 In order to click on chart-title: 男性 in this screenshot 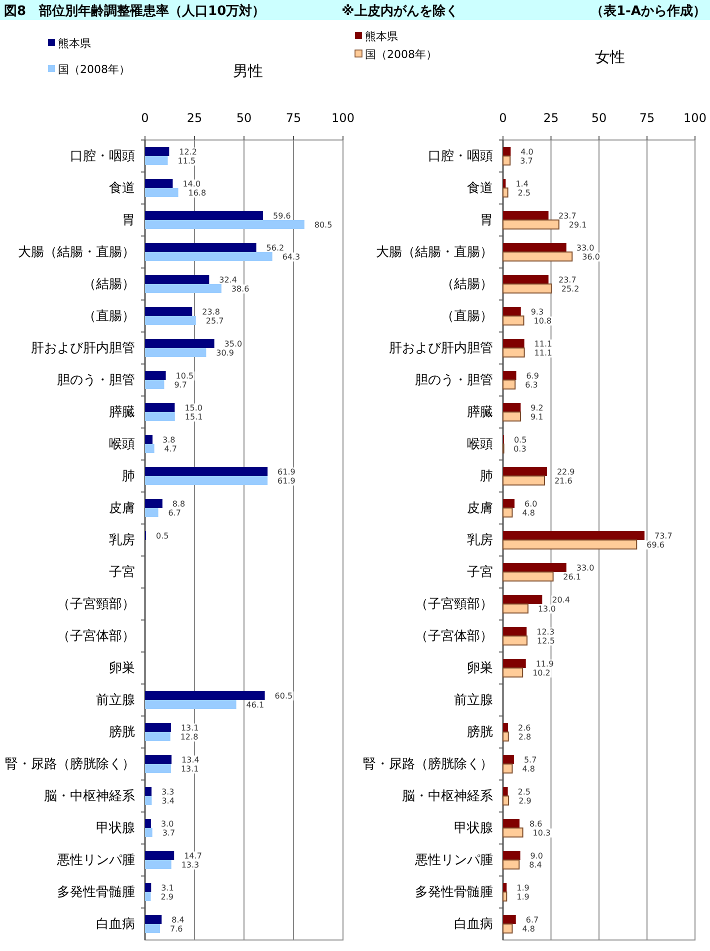, I will do `click(248, 71)`.